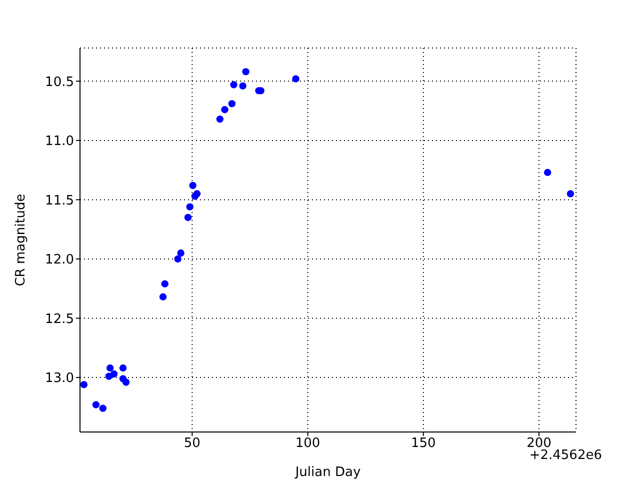 The height and width of the screenshot is (480, 640). Describe the element at coordinates (21, 240) in the screenshot. I see `y-axis-title: CR magnitude` at that location.